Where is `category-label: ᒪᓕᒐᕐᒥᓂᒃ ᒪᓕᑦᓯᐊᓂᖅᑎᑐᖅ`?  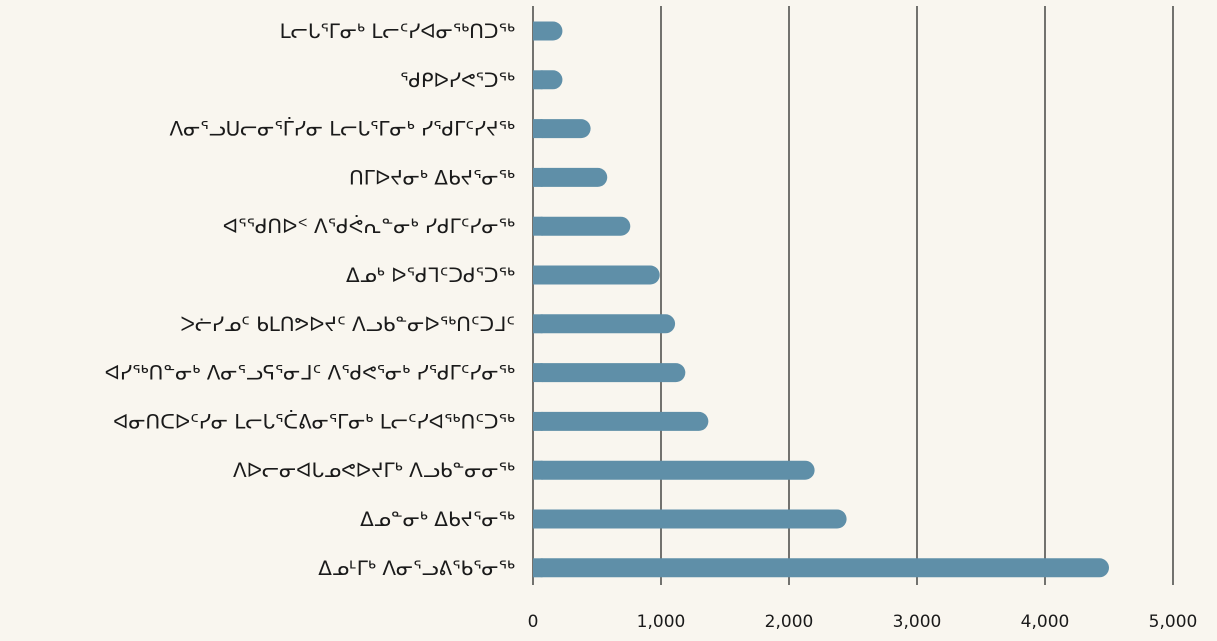 category-label: ᒪᓕᒐᕐᒥᓂᒃ ᒪᓕᑦᓯᐊᓂᖅᑎᑐᖅ is located at coordinates (397, 31).